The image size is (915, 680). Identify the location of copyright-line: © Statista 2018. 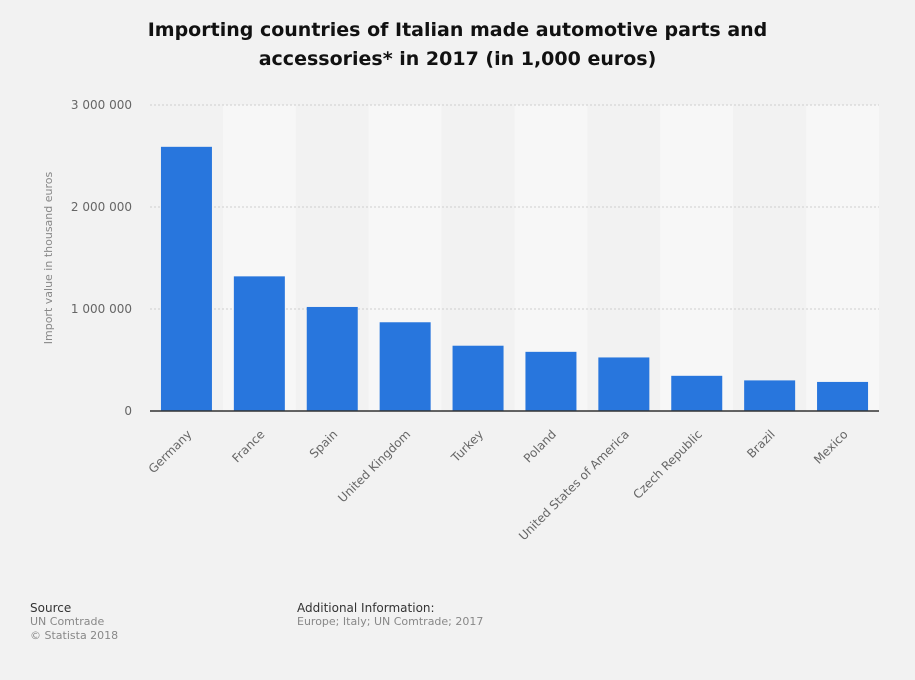
(74, 635).